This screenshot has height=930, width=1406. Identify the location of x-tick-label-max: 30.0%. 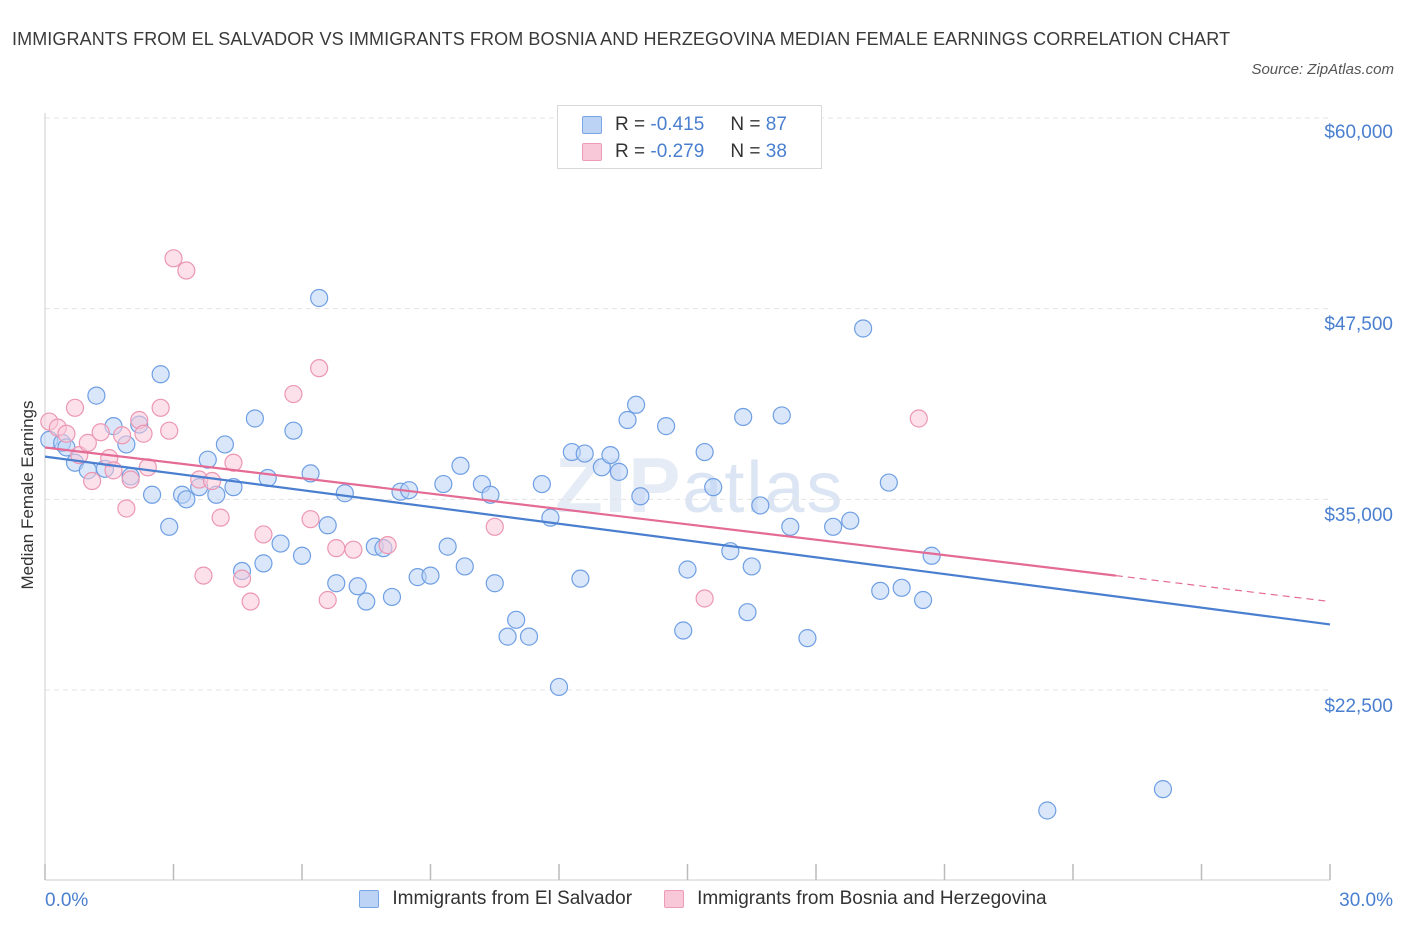
(1366, 900).